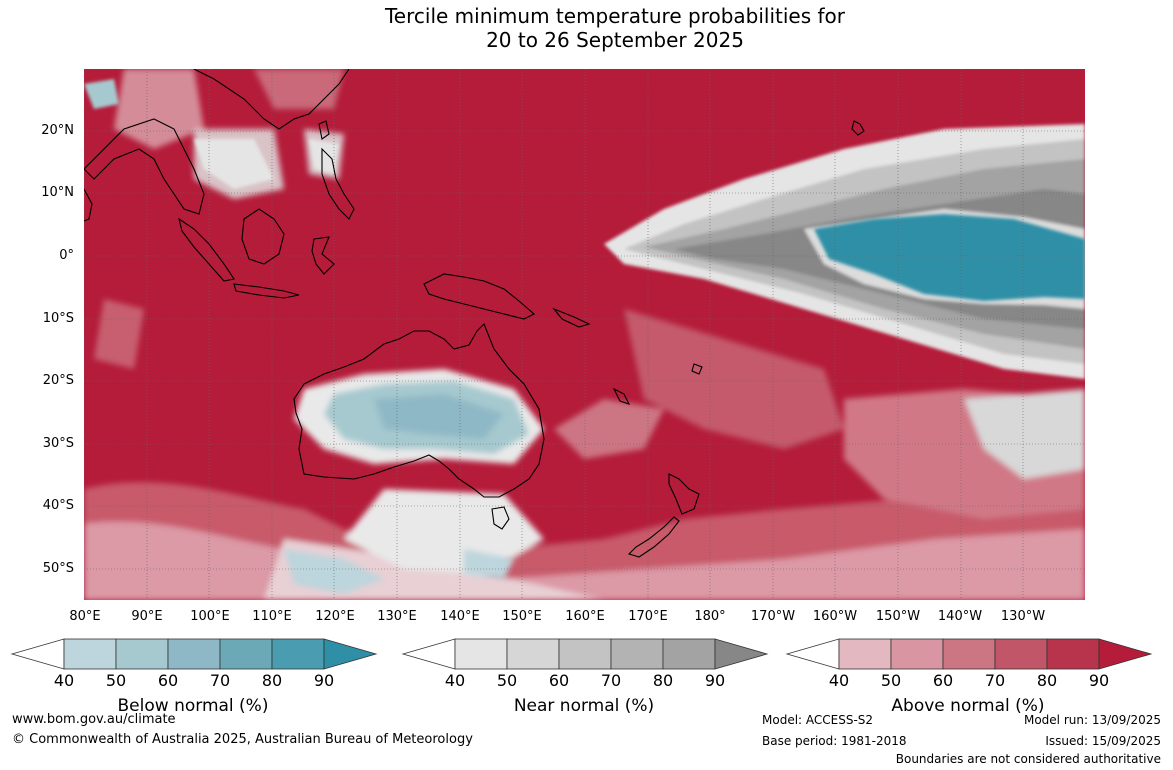 The width and height of the screenshot is (1173, 770). I want to click on below-tick-80: 80, so click(272, 680).